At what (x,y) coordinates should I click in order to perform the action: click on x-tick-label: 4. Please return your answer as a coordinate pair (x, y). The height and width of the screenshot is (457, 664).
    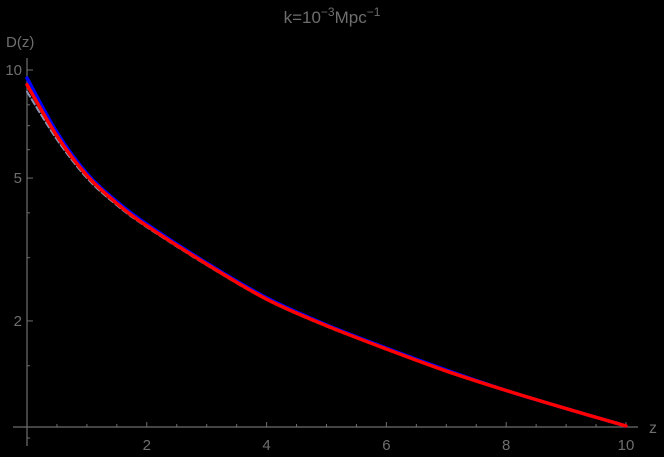
    Looking at the image, I should click on (266, 445).